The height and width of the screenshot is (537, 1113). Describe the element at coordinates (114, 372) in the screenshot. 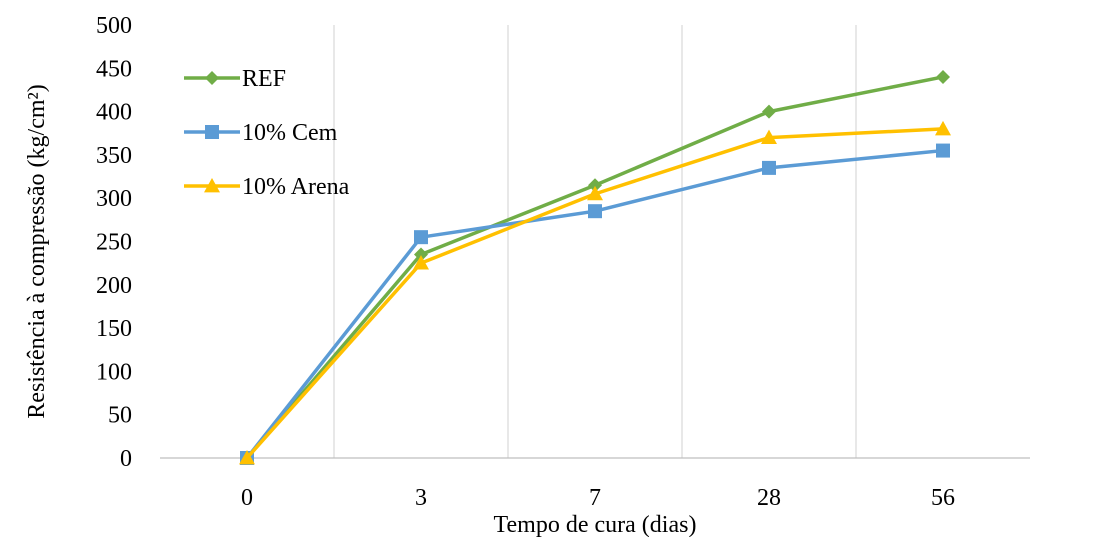

I see `y-tick-label: 100` at that location.